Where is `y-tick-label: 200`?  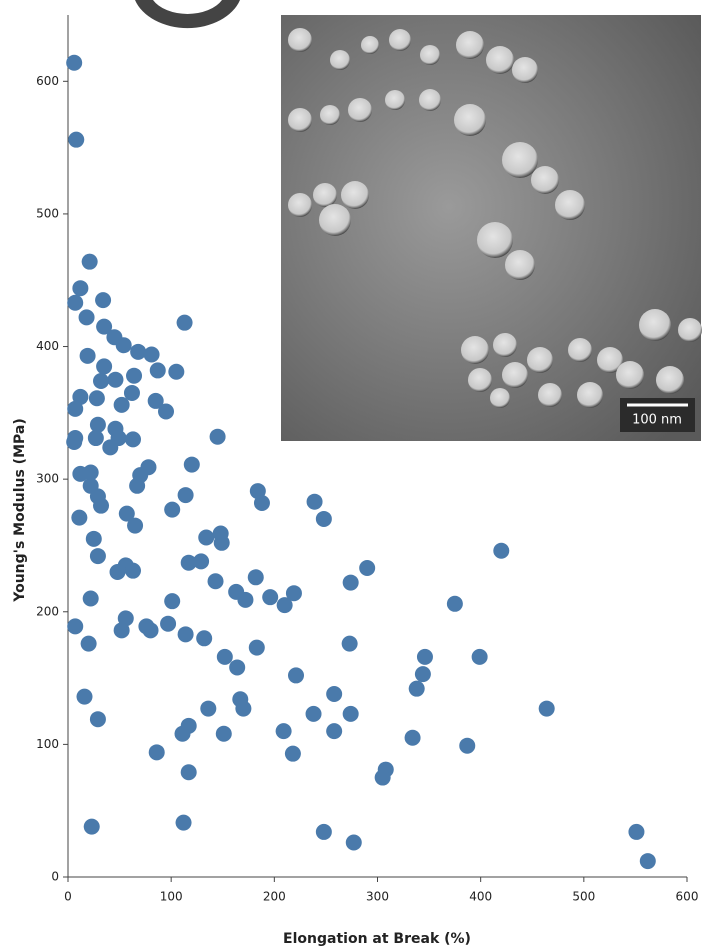 y-tick-label: 200 is located at coordinates (47, 611).